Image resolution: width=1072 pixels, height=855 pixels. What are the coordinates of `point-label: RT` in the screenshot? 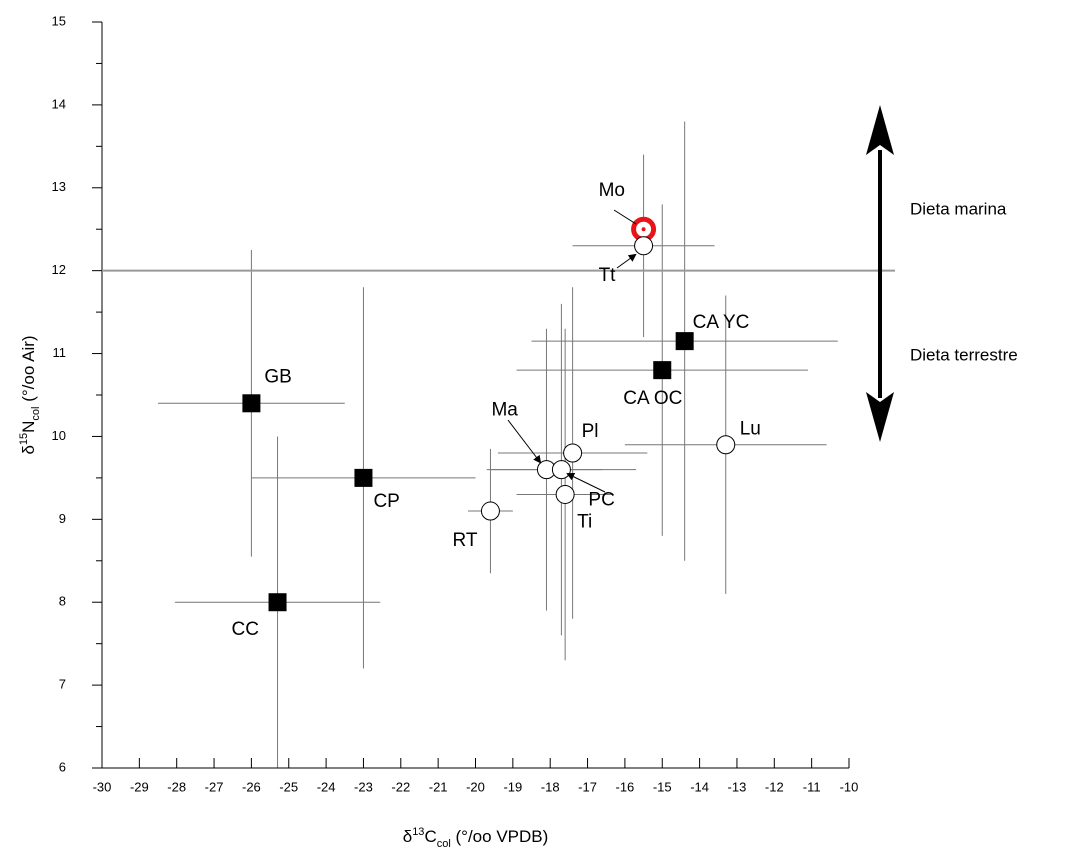 It's located at (464, 540).